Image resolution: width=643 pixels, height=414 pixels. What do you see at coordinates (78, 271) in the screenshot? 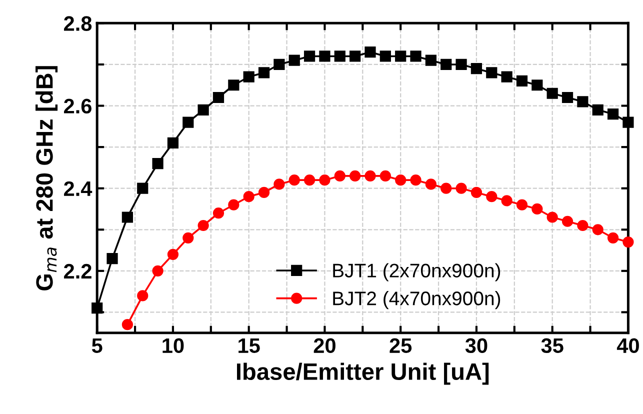
I see `y-tick-label: 2.2` at bounding box center [78, 271].